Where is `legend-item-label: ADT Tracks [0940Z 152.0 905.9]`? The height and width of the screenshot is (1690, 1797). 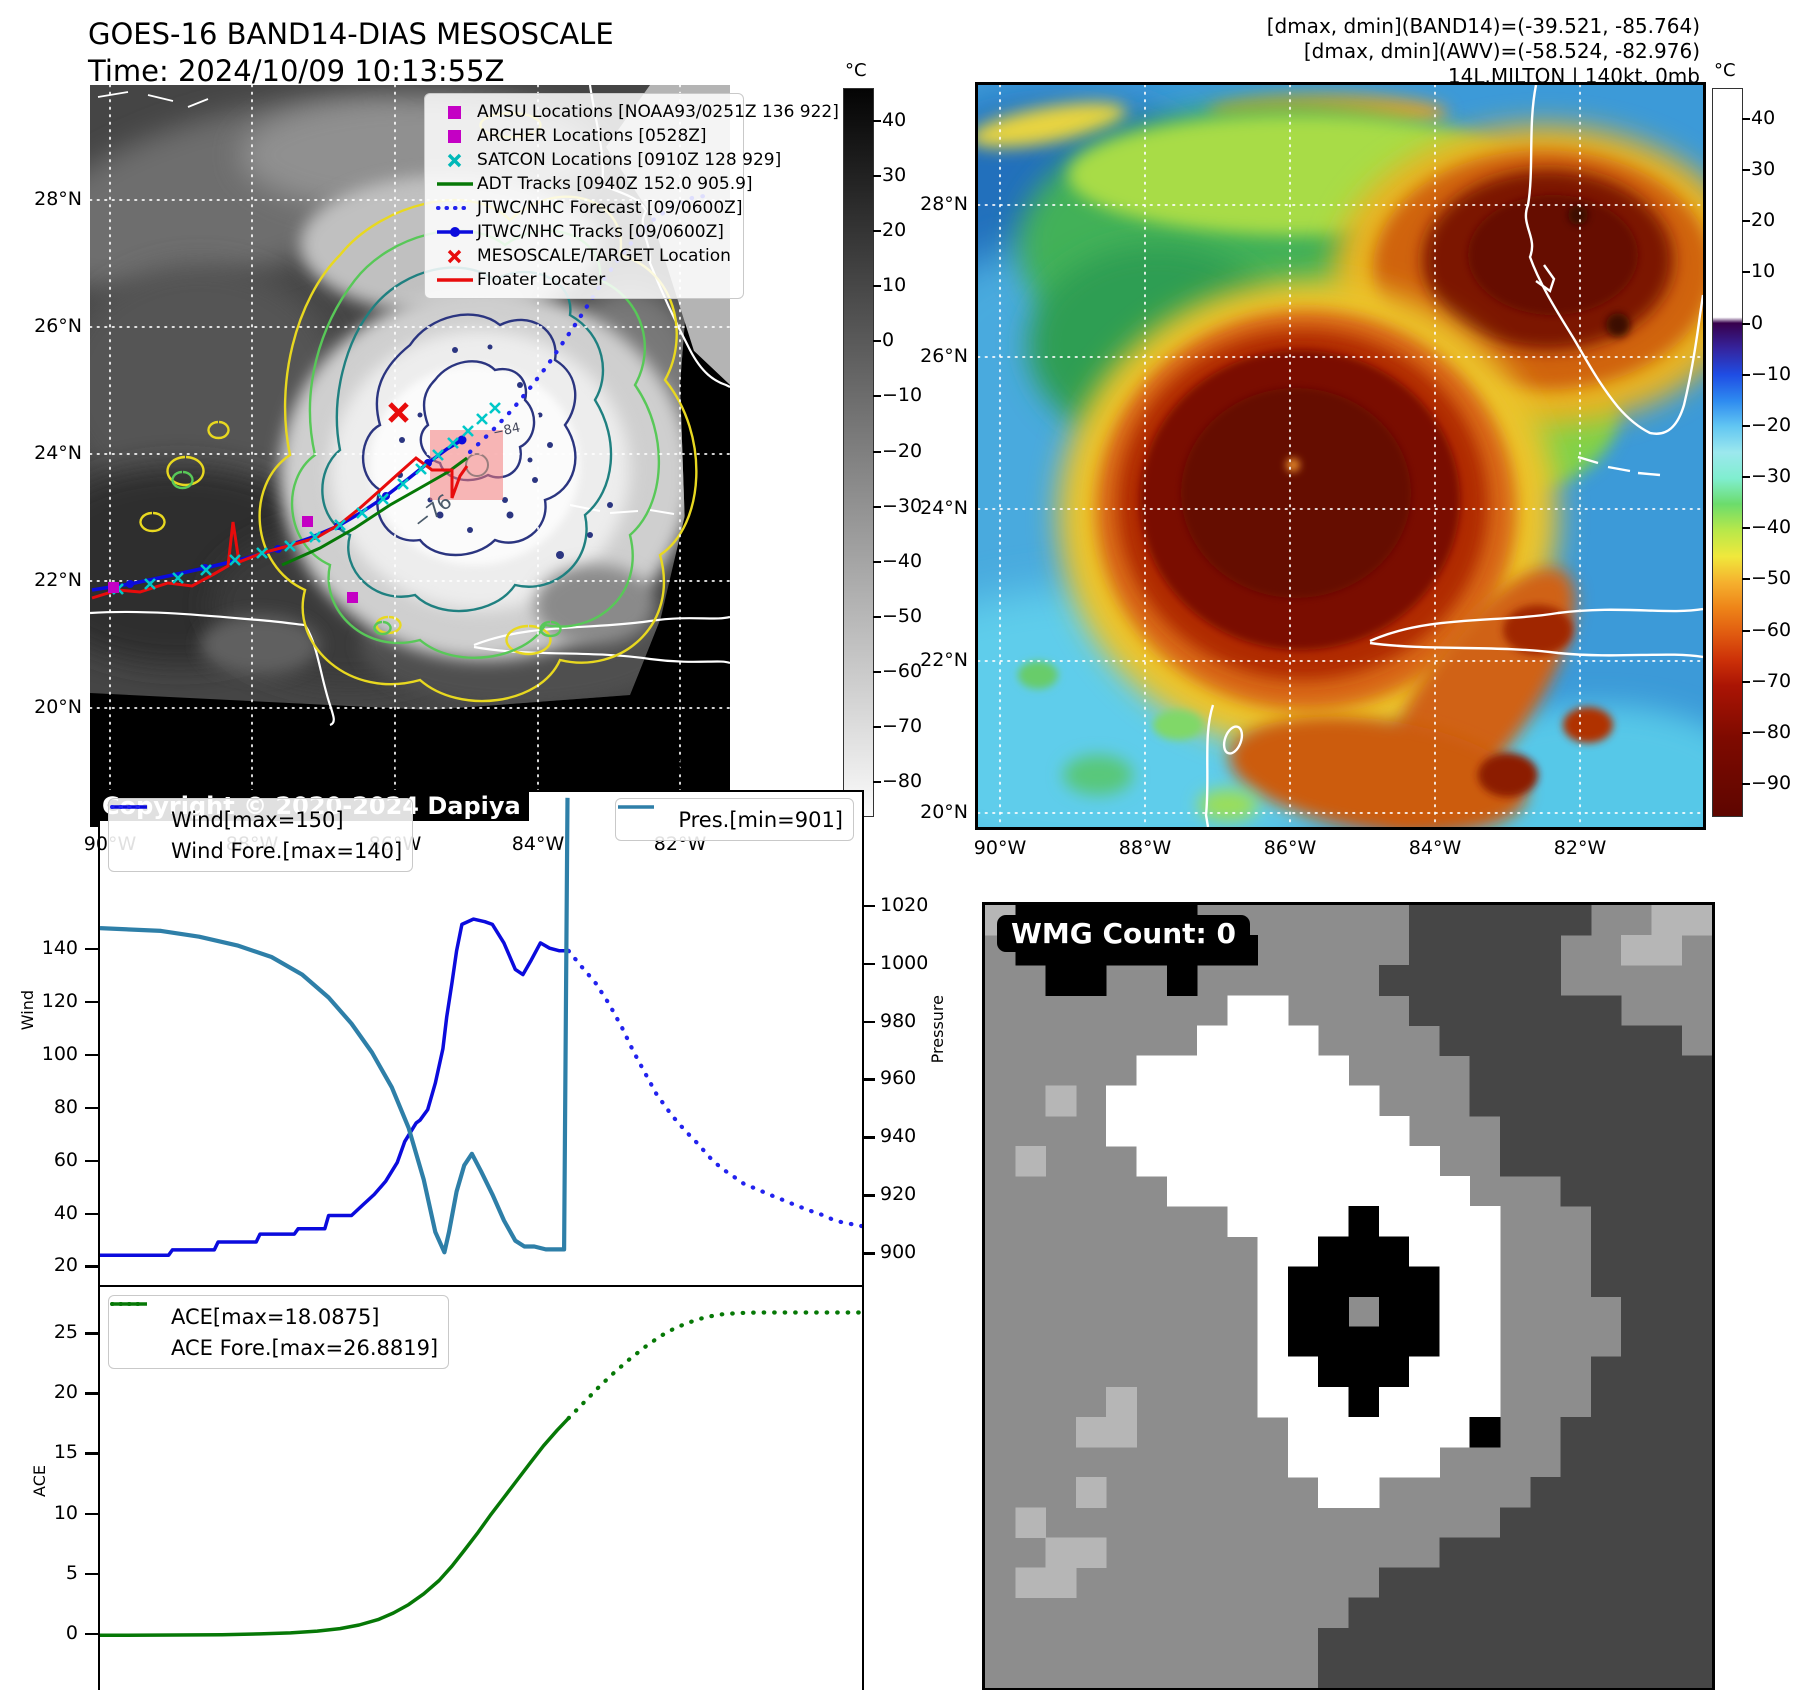
legend-item-label: ADT Tracks [0940Z 152.0 905.9] is located at coordinates (615, 184).